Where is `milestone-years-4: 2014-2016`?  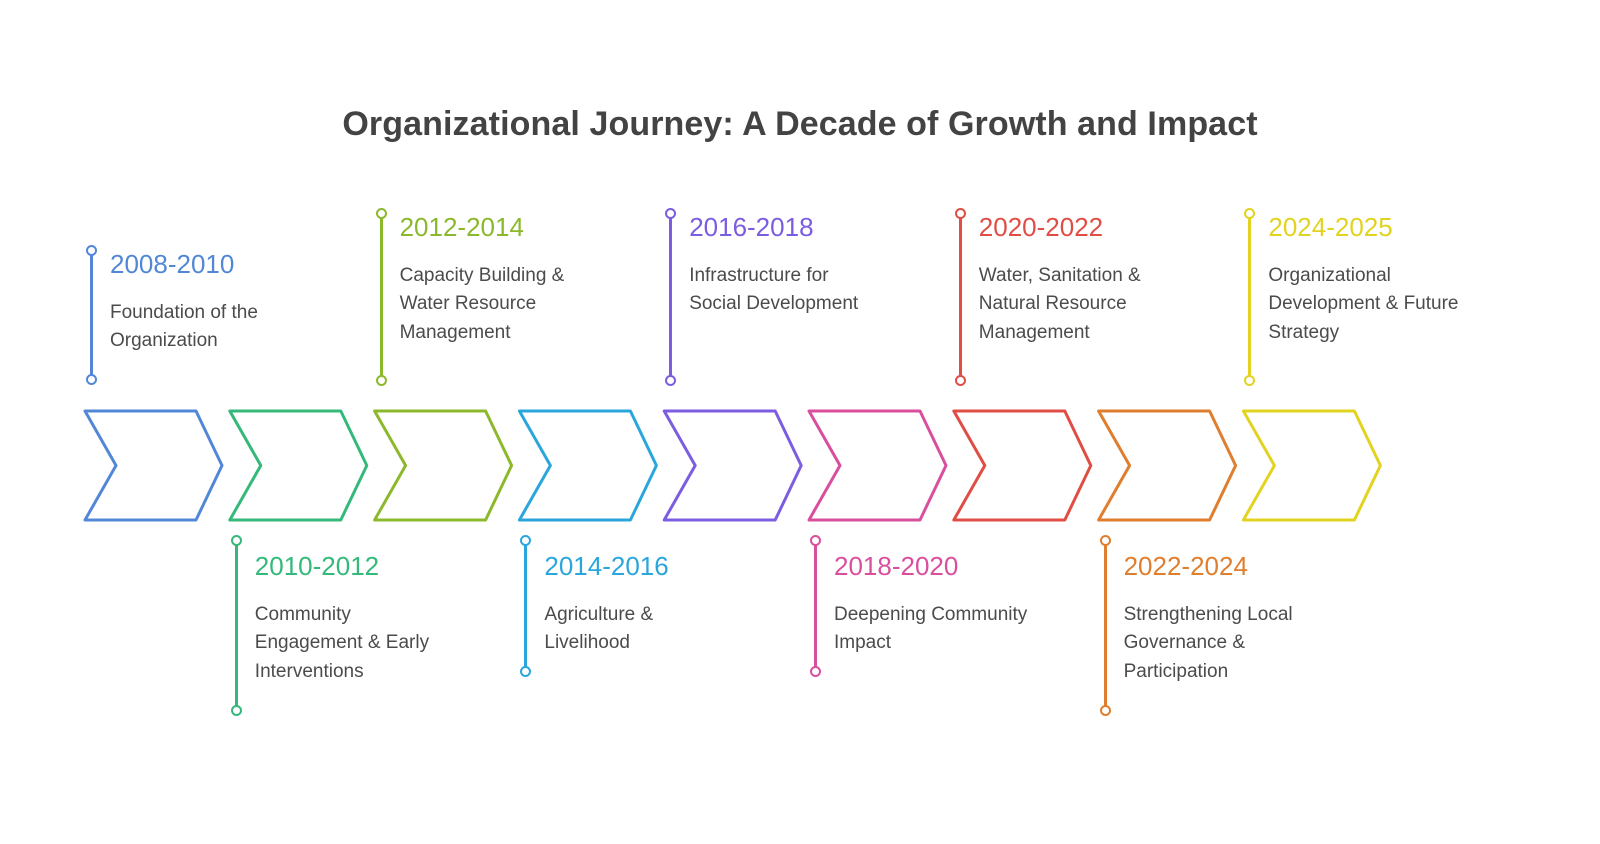
milestone-years-4: 2014-2016 is located at coordinates (606, 566).